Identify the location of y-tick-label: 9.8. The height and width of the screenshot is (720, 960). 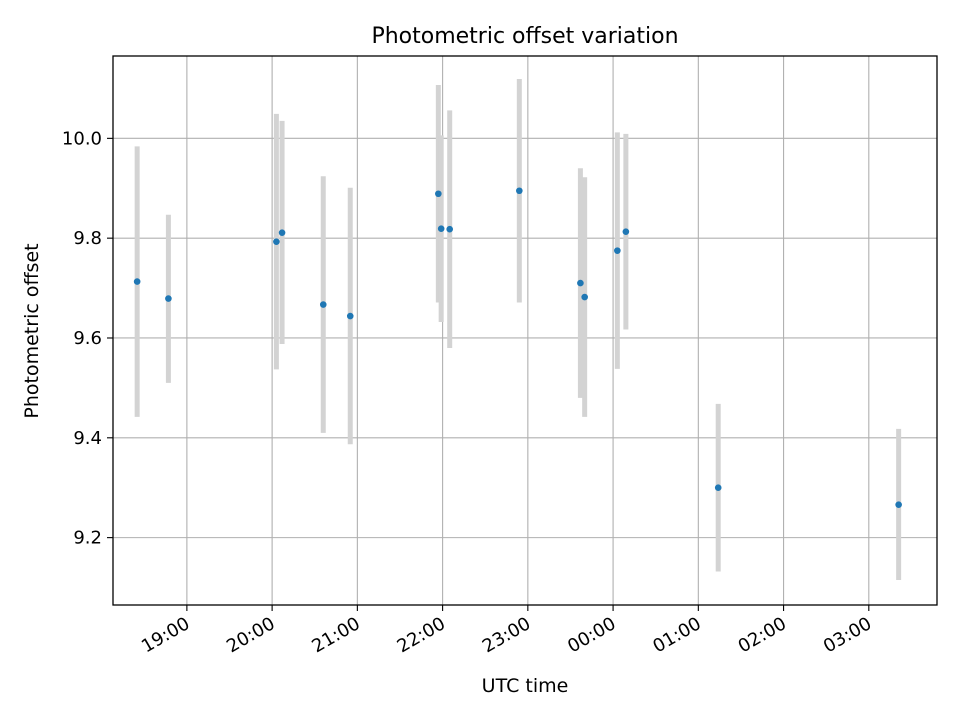
(87, 238).